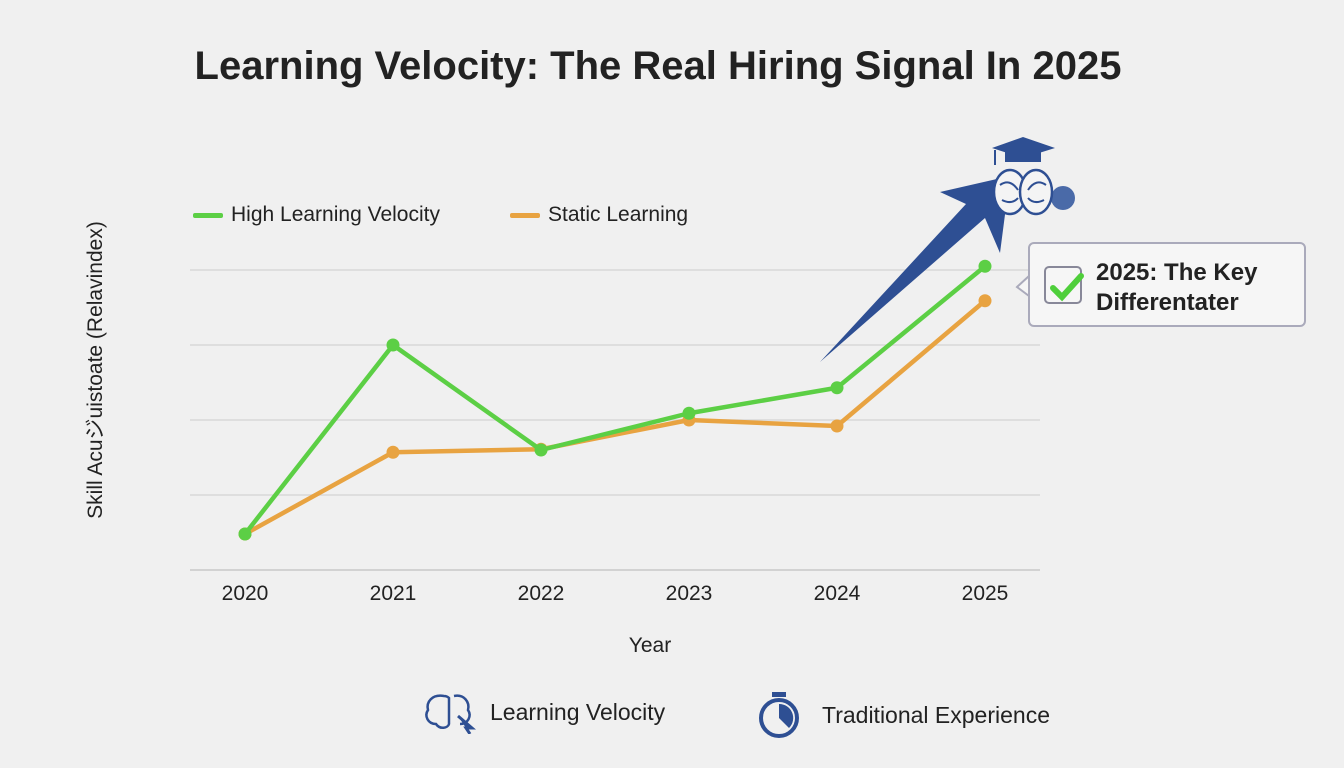  I want to click on bottom-legend-learning-velocity: Learning Velocity, so click(543, 712).